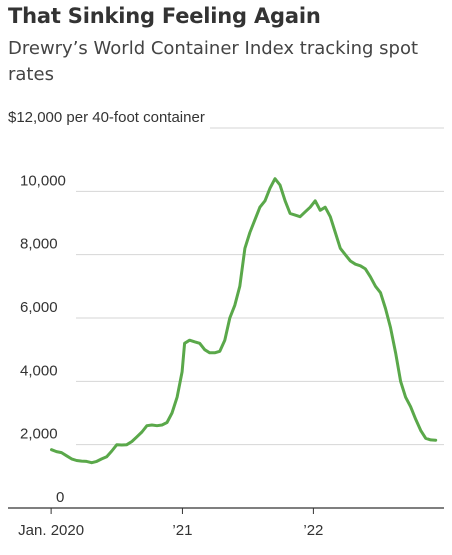 This screenshot has width=452, height=555. I want to click on y-tick-label: 2,000, so click(39, 434).